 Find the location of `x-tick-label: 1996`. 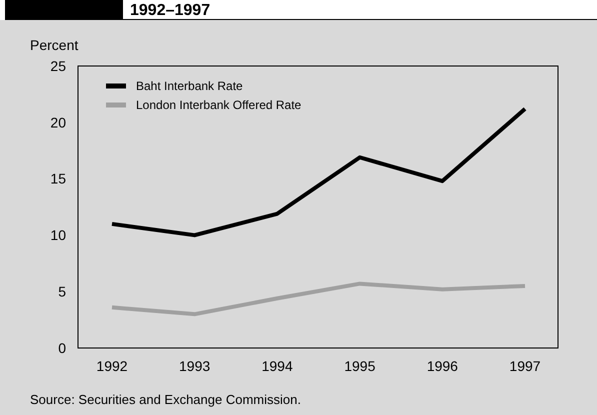

x-tick-label: 1996 is located at coordinates (442, 366).